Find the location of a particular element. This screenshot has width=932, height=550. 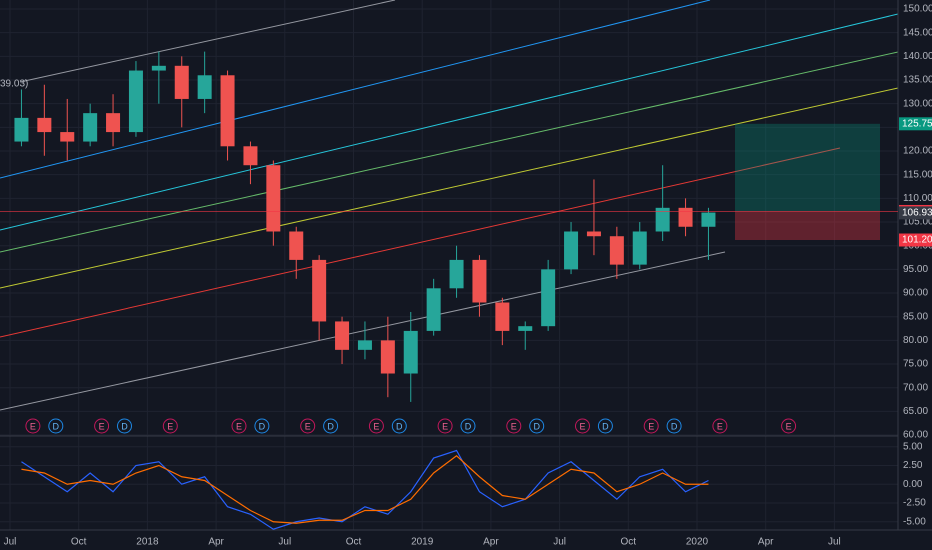

x-tick-label: 2019 is located at coordinates (422, 542).